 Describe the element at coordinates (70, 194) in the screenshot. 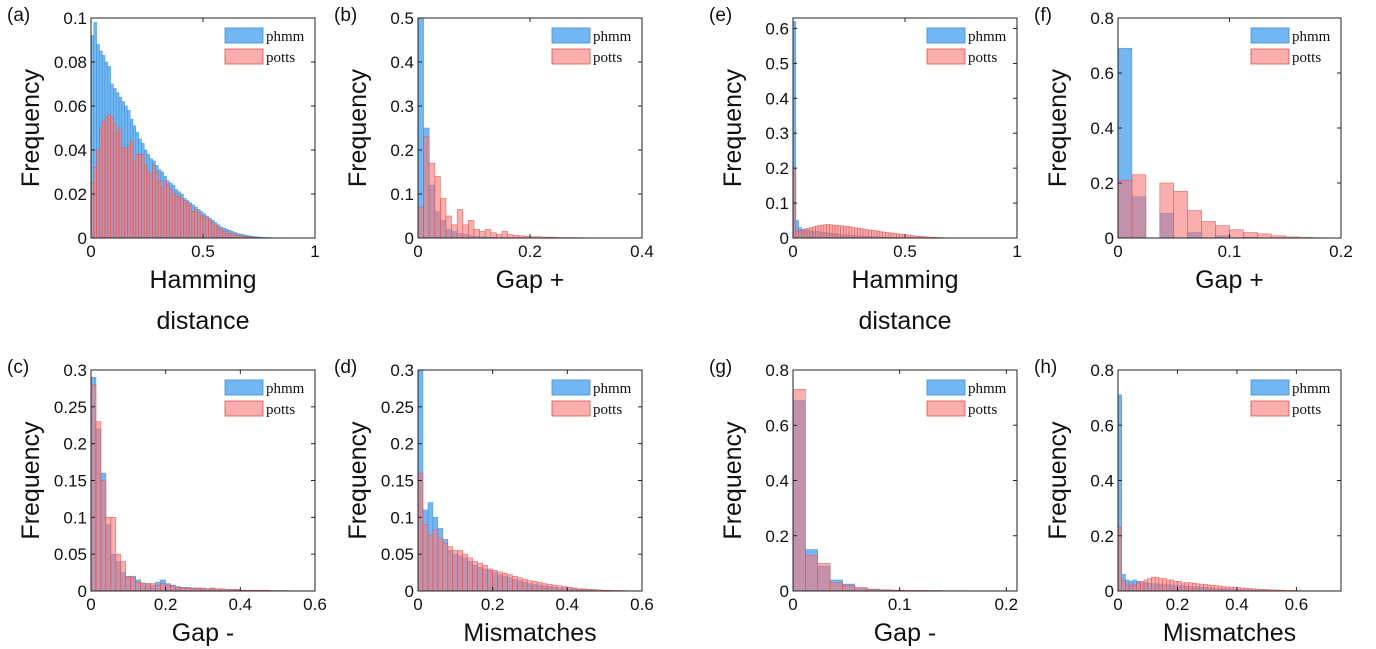

I see `y-tick-label: 0.02` at that location.